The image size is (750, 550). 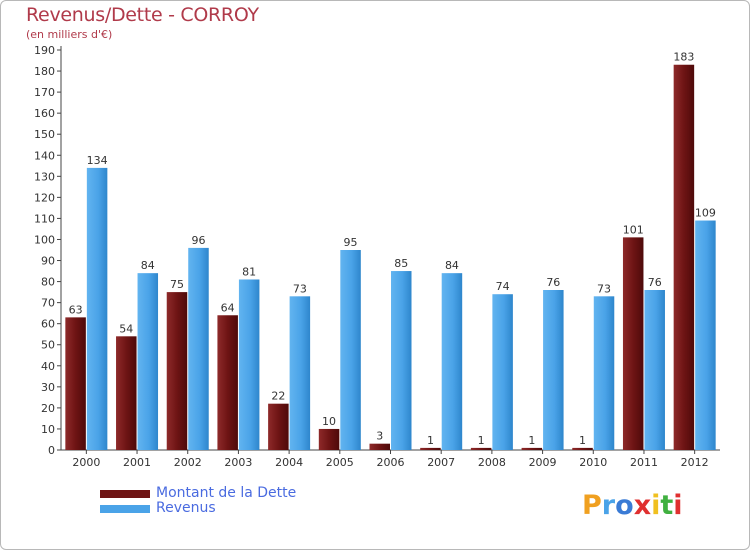 I want to click on y-tick-label: 30, so click(x=48, y=387).